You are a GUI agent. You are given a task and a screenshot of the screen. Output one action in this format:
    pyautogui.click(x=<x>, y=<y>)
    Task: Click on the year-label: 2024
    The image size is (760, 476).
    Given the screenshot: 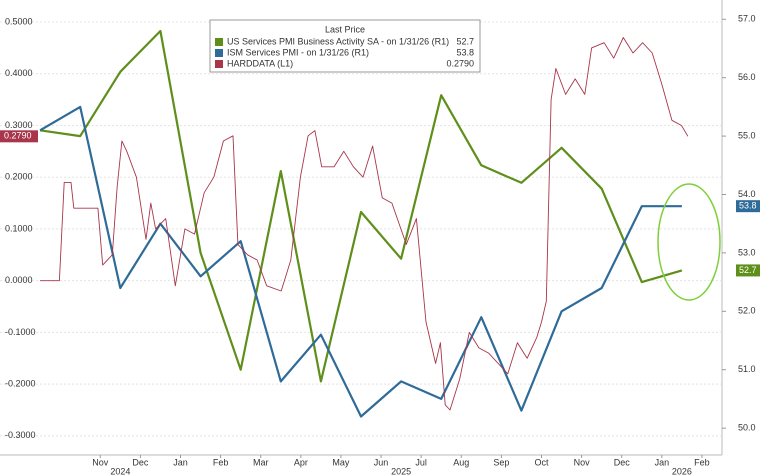 What is the action you would take?
    pyautogui.click(x=120, y=471)
    